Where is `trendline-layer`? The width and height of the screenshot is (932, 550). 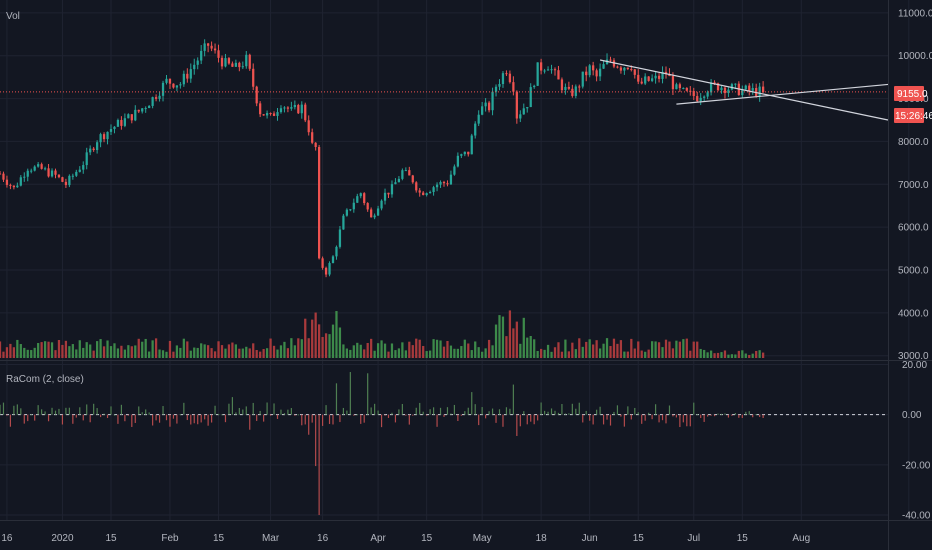
trendline-layer is located at coordinates (444, 90).